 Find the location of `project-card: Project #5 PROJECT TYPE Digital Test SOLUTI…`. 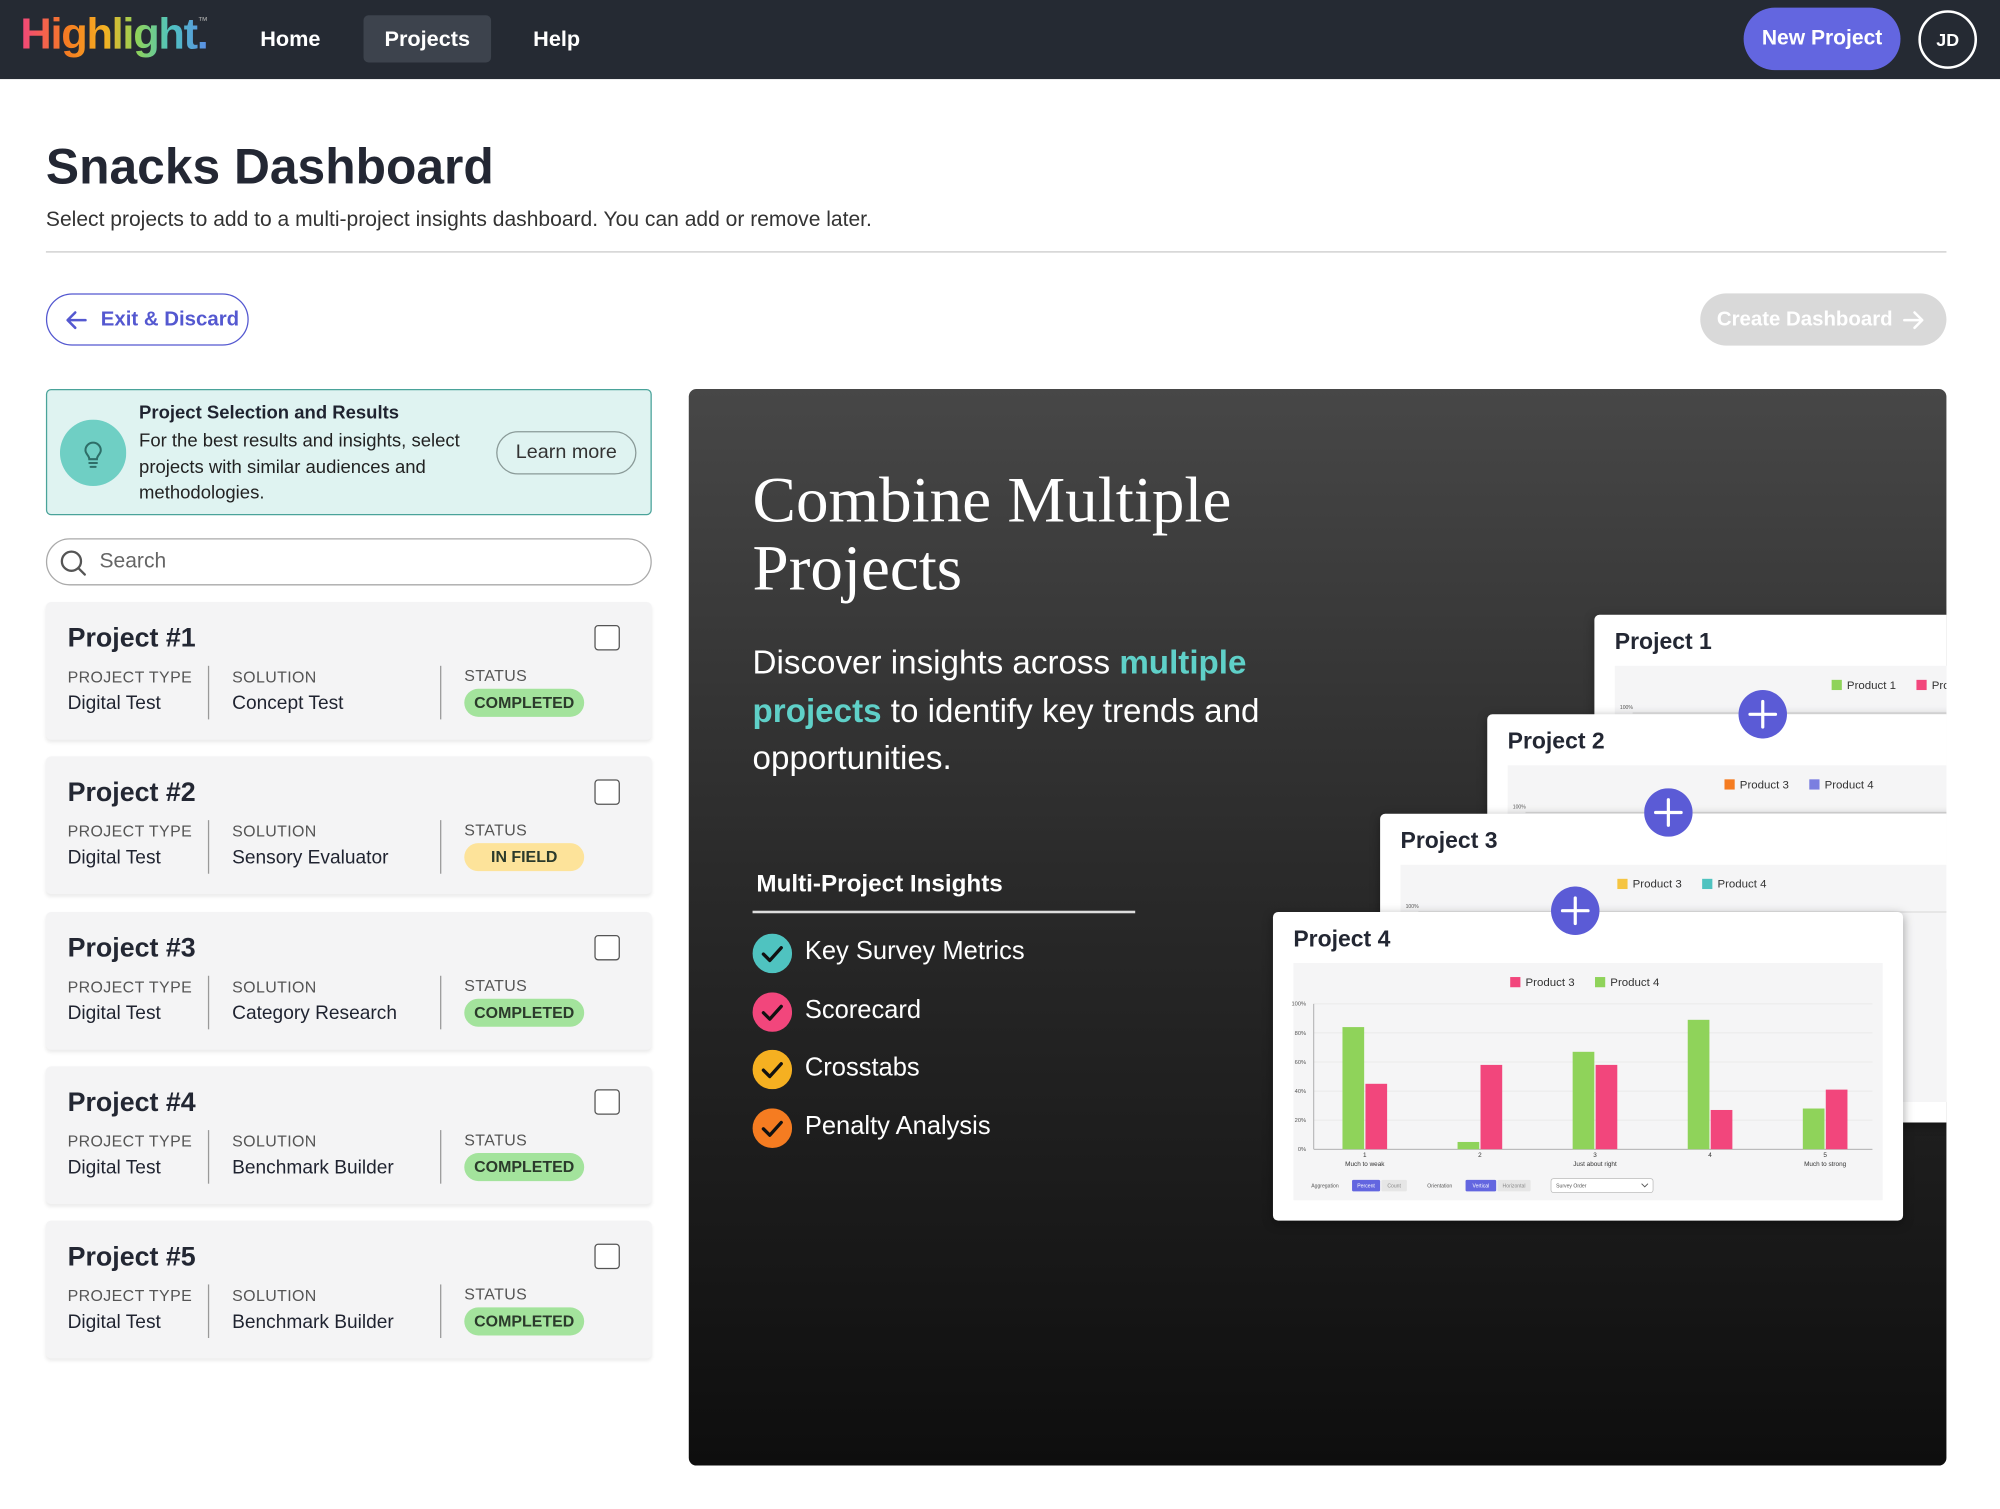

project-card: Project #5 PROJECT TYPE Digital Test SOLUTI… is located at coordinates (348, 1289).